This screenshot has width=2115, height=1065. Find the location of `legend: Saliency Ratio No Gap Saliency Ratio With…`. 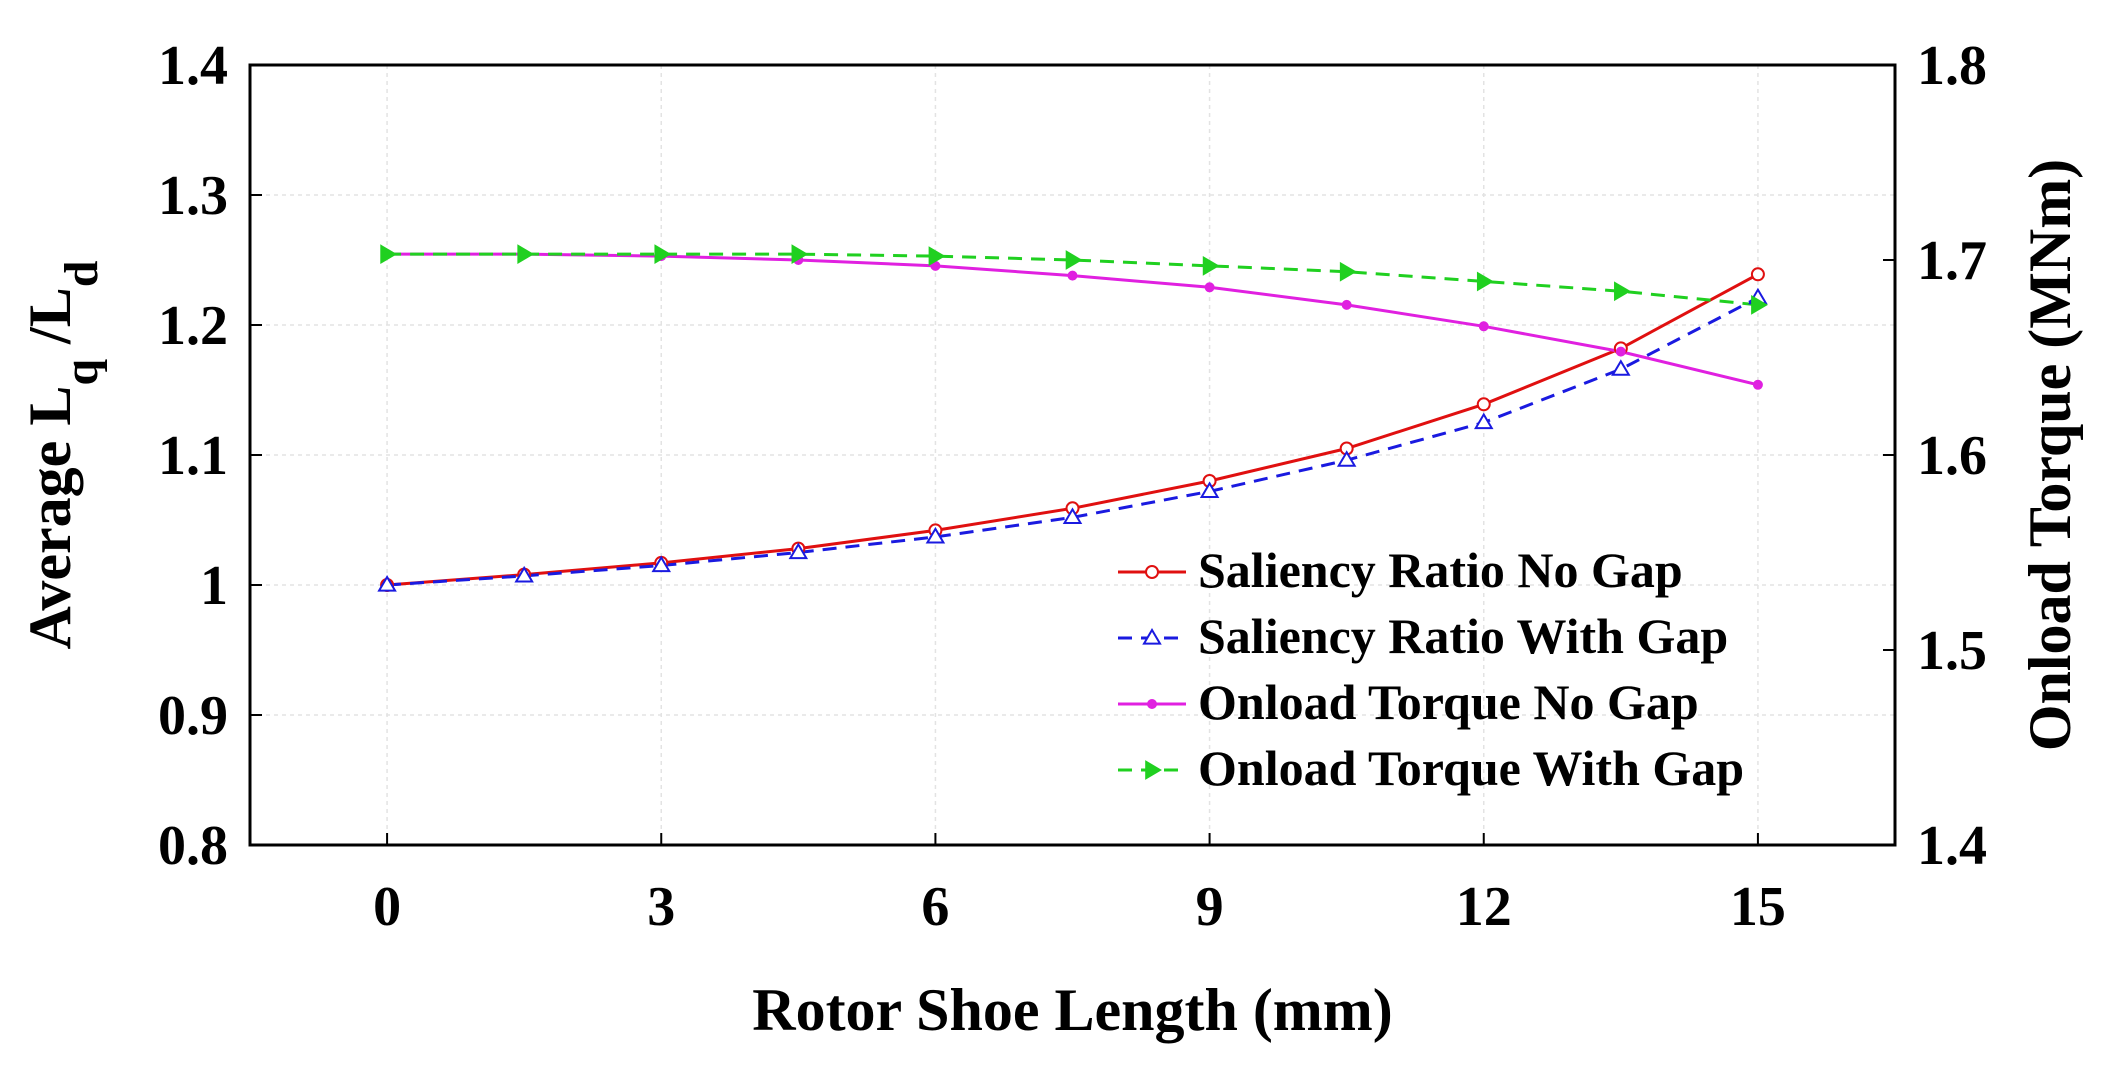

legend: Saliency Ratio No Gap Saliency Ratio With… is located at coordinates (1431, 669).